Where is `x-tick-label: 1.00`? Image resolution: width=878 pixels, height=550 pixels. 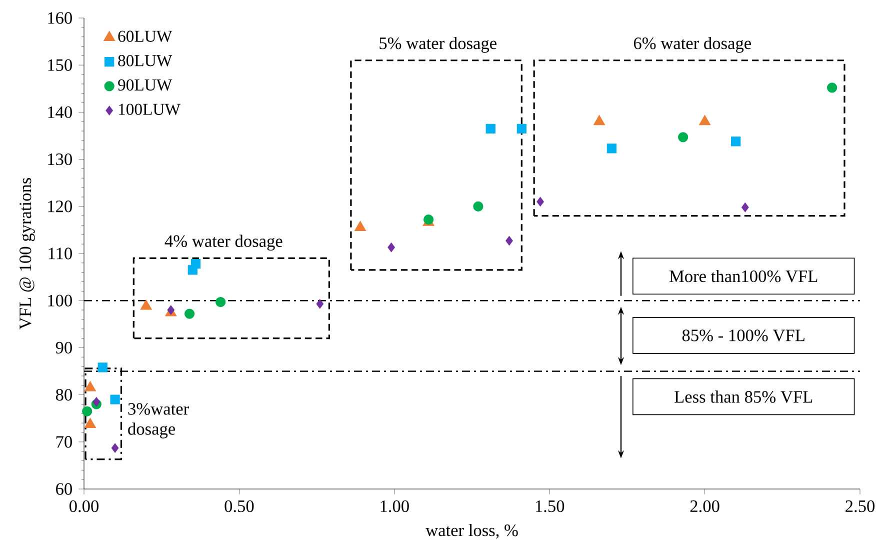 x-tick-label: 1.00 is located at coordinates (394, 506).